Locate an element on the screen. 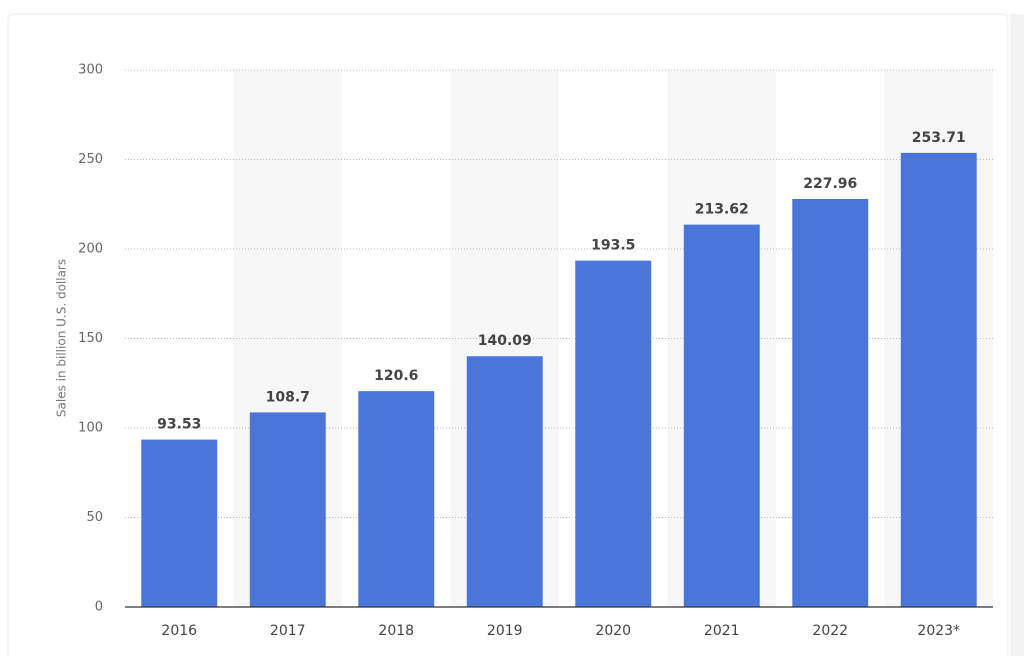 This screenshot has height=656, width=1024. y-tick-label: 200 is located at coordinates (90, 249).